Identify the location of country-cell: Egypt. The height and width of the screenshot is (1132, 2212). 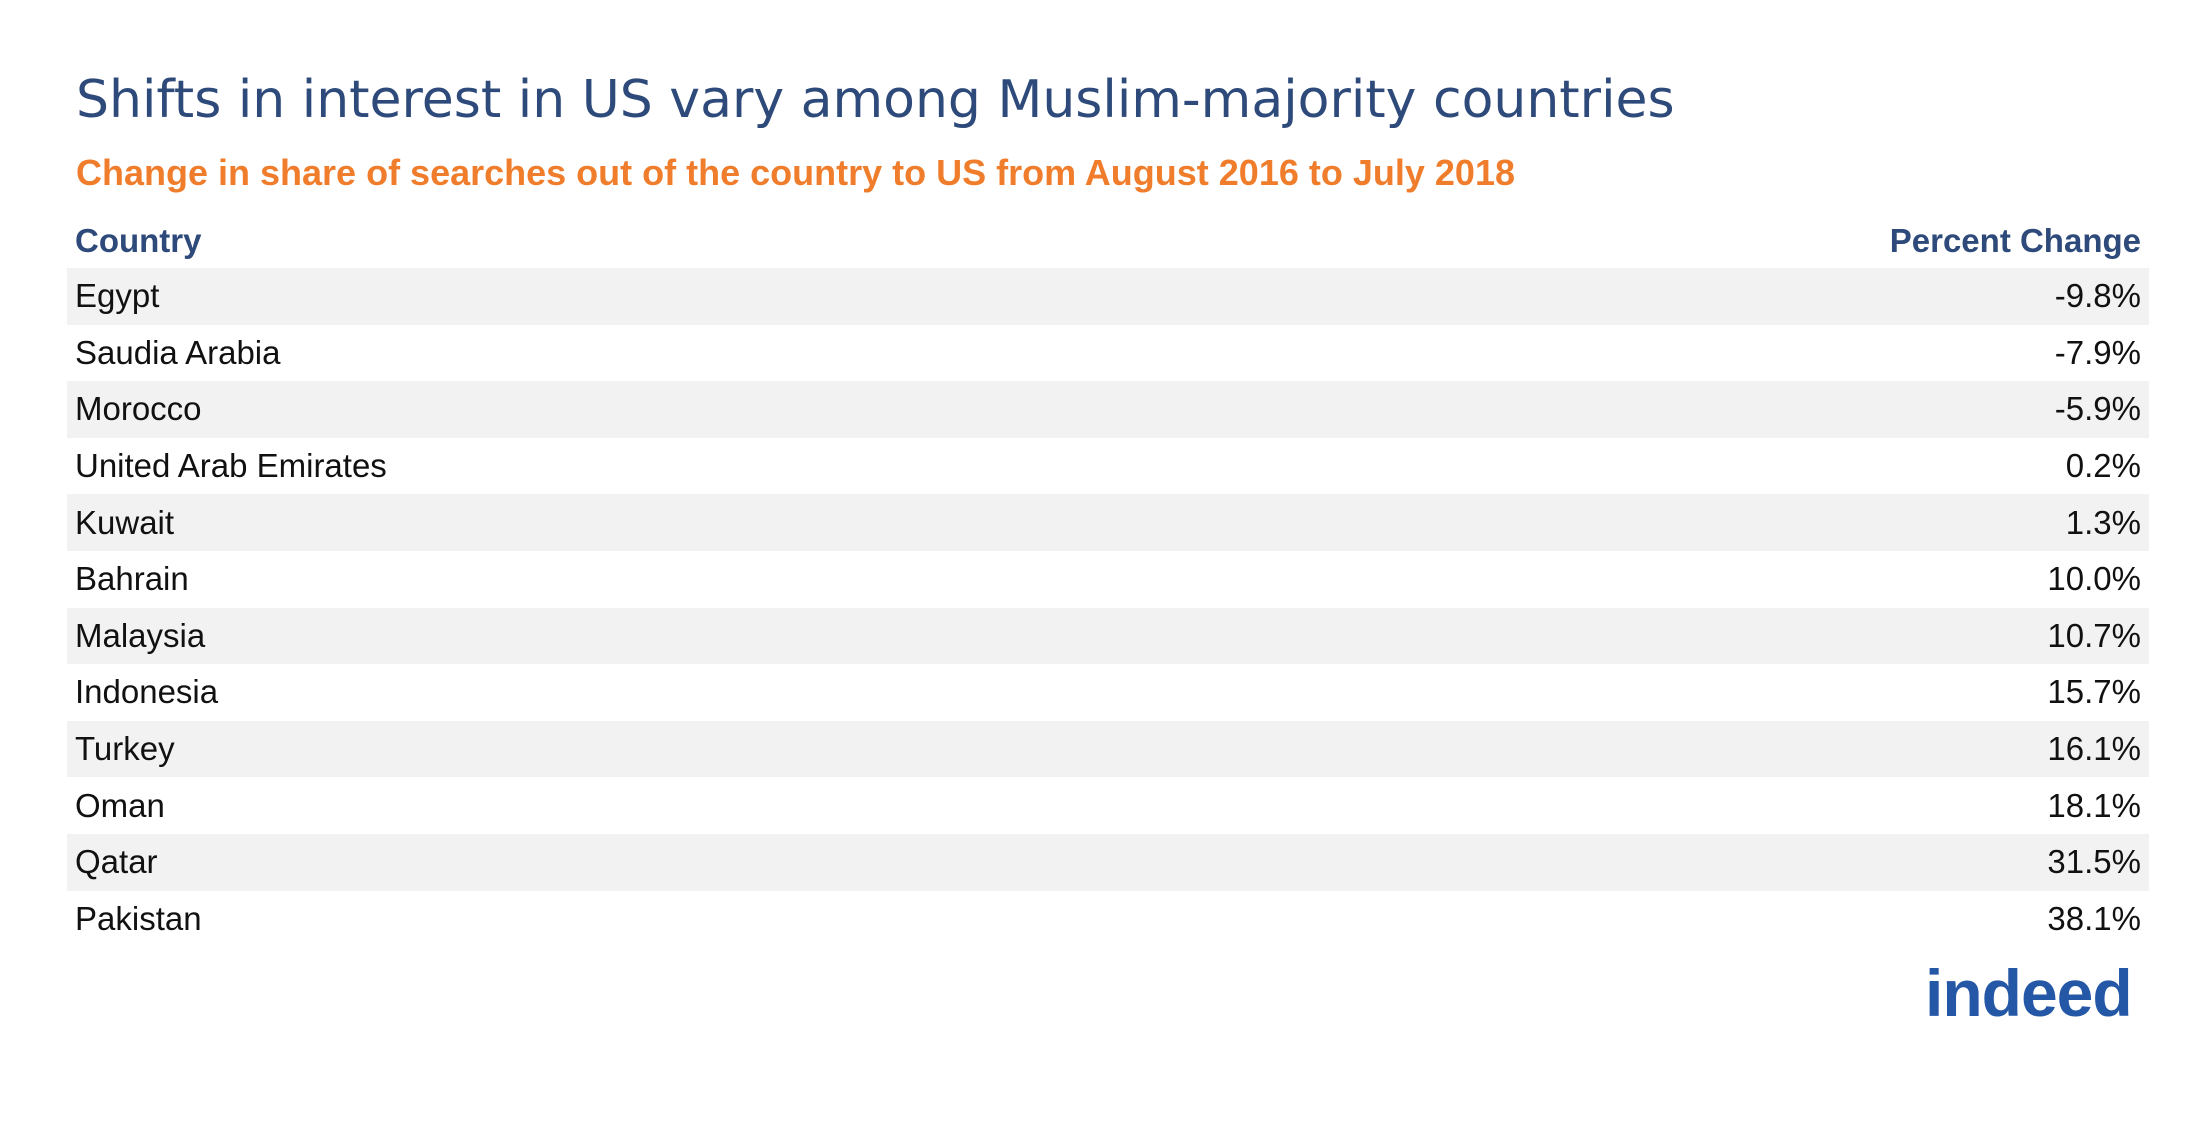
(117, 296).